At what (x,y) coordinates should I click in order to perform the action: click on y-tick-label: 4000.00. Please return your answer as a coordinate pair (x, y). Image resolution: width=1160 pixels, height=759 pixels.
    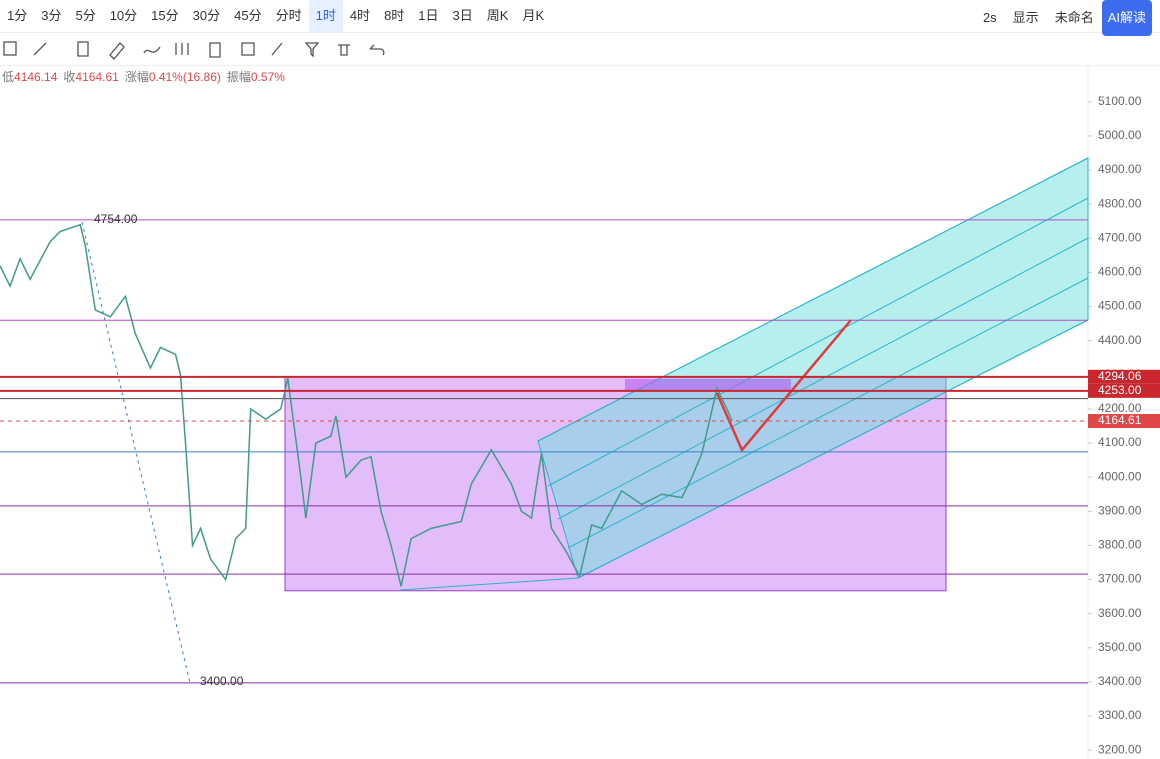
    Looking at the image, I should click on (1120, 476).